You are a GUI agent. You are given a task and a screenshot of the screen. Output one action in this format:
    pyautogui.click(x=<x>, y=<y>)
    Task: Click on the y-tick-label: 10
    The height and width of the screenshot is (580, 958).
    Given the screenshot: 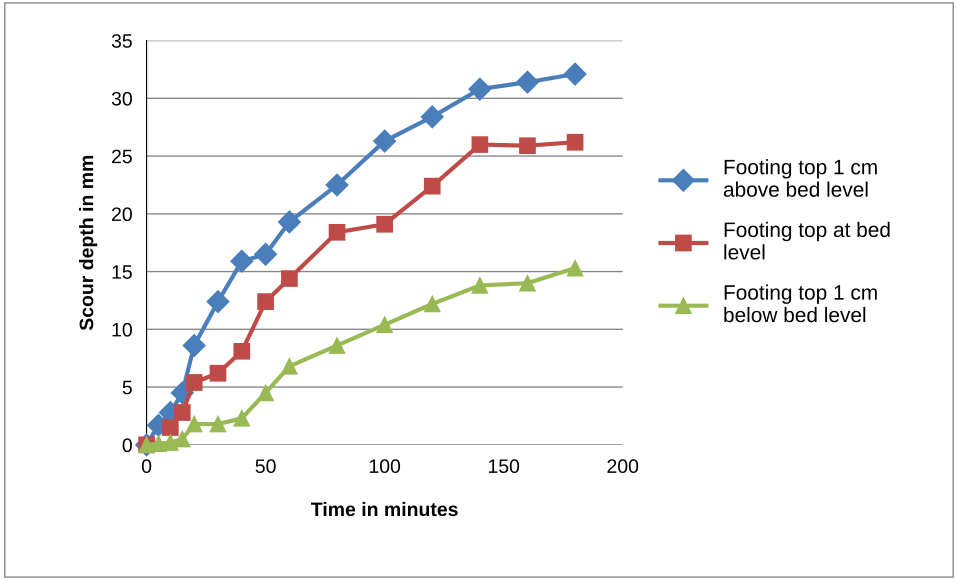 What is the action you would take?
    pyautogui.click(x=122, y=329)
    